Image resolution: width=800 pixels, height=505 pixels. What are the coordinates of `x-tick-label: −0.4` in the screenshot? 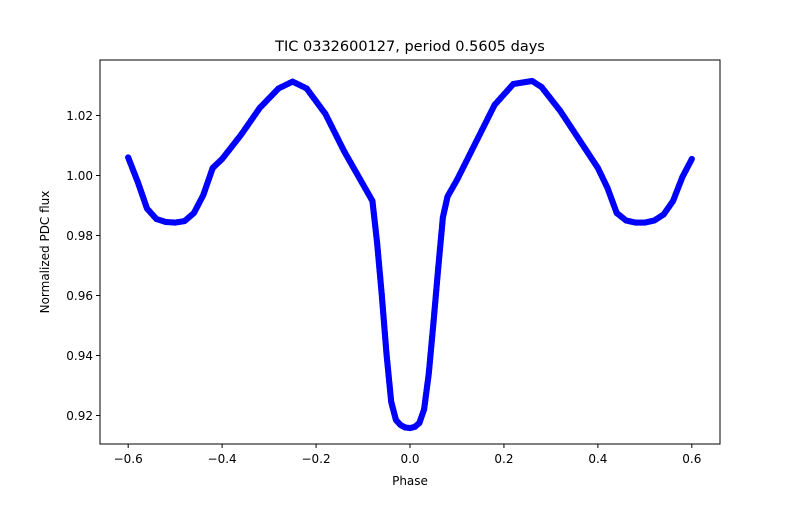 It's located at (222, 459).